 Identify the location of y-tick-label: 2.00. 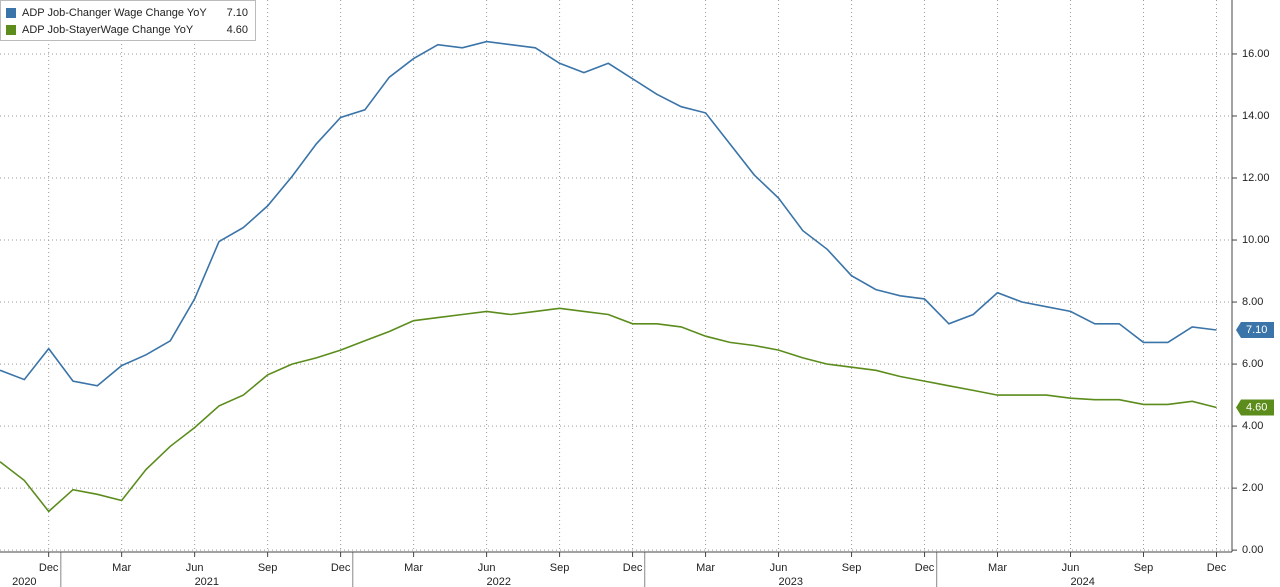
(1252, 488).